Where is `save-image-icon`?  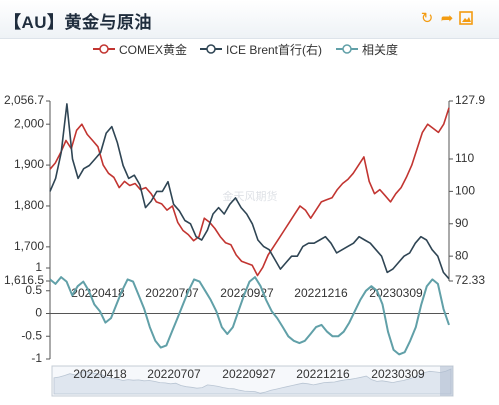 save-image-icon is located at coordinates (466, 19).